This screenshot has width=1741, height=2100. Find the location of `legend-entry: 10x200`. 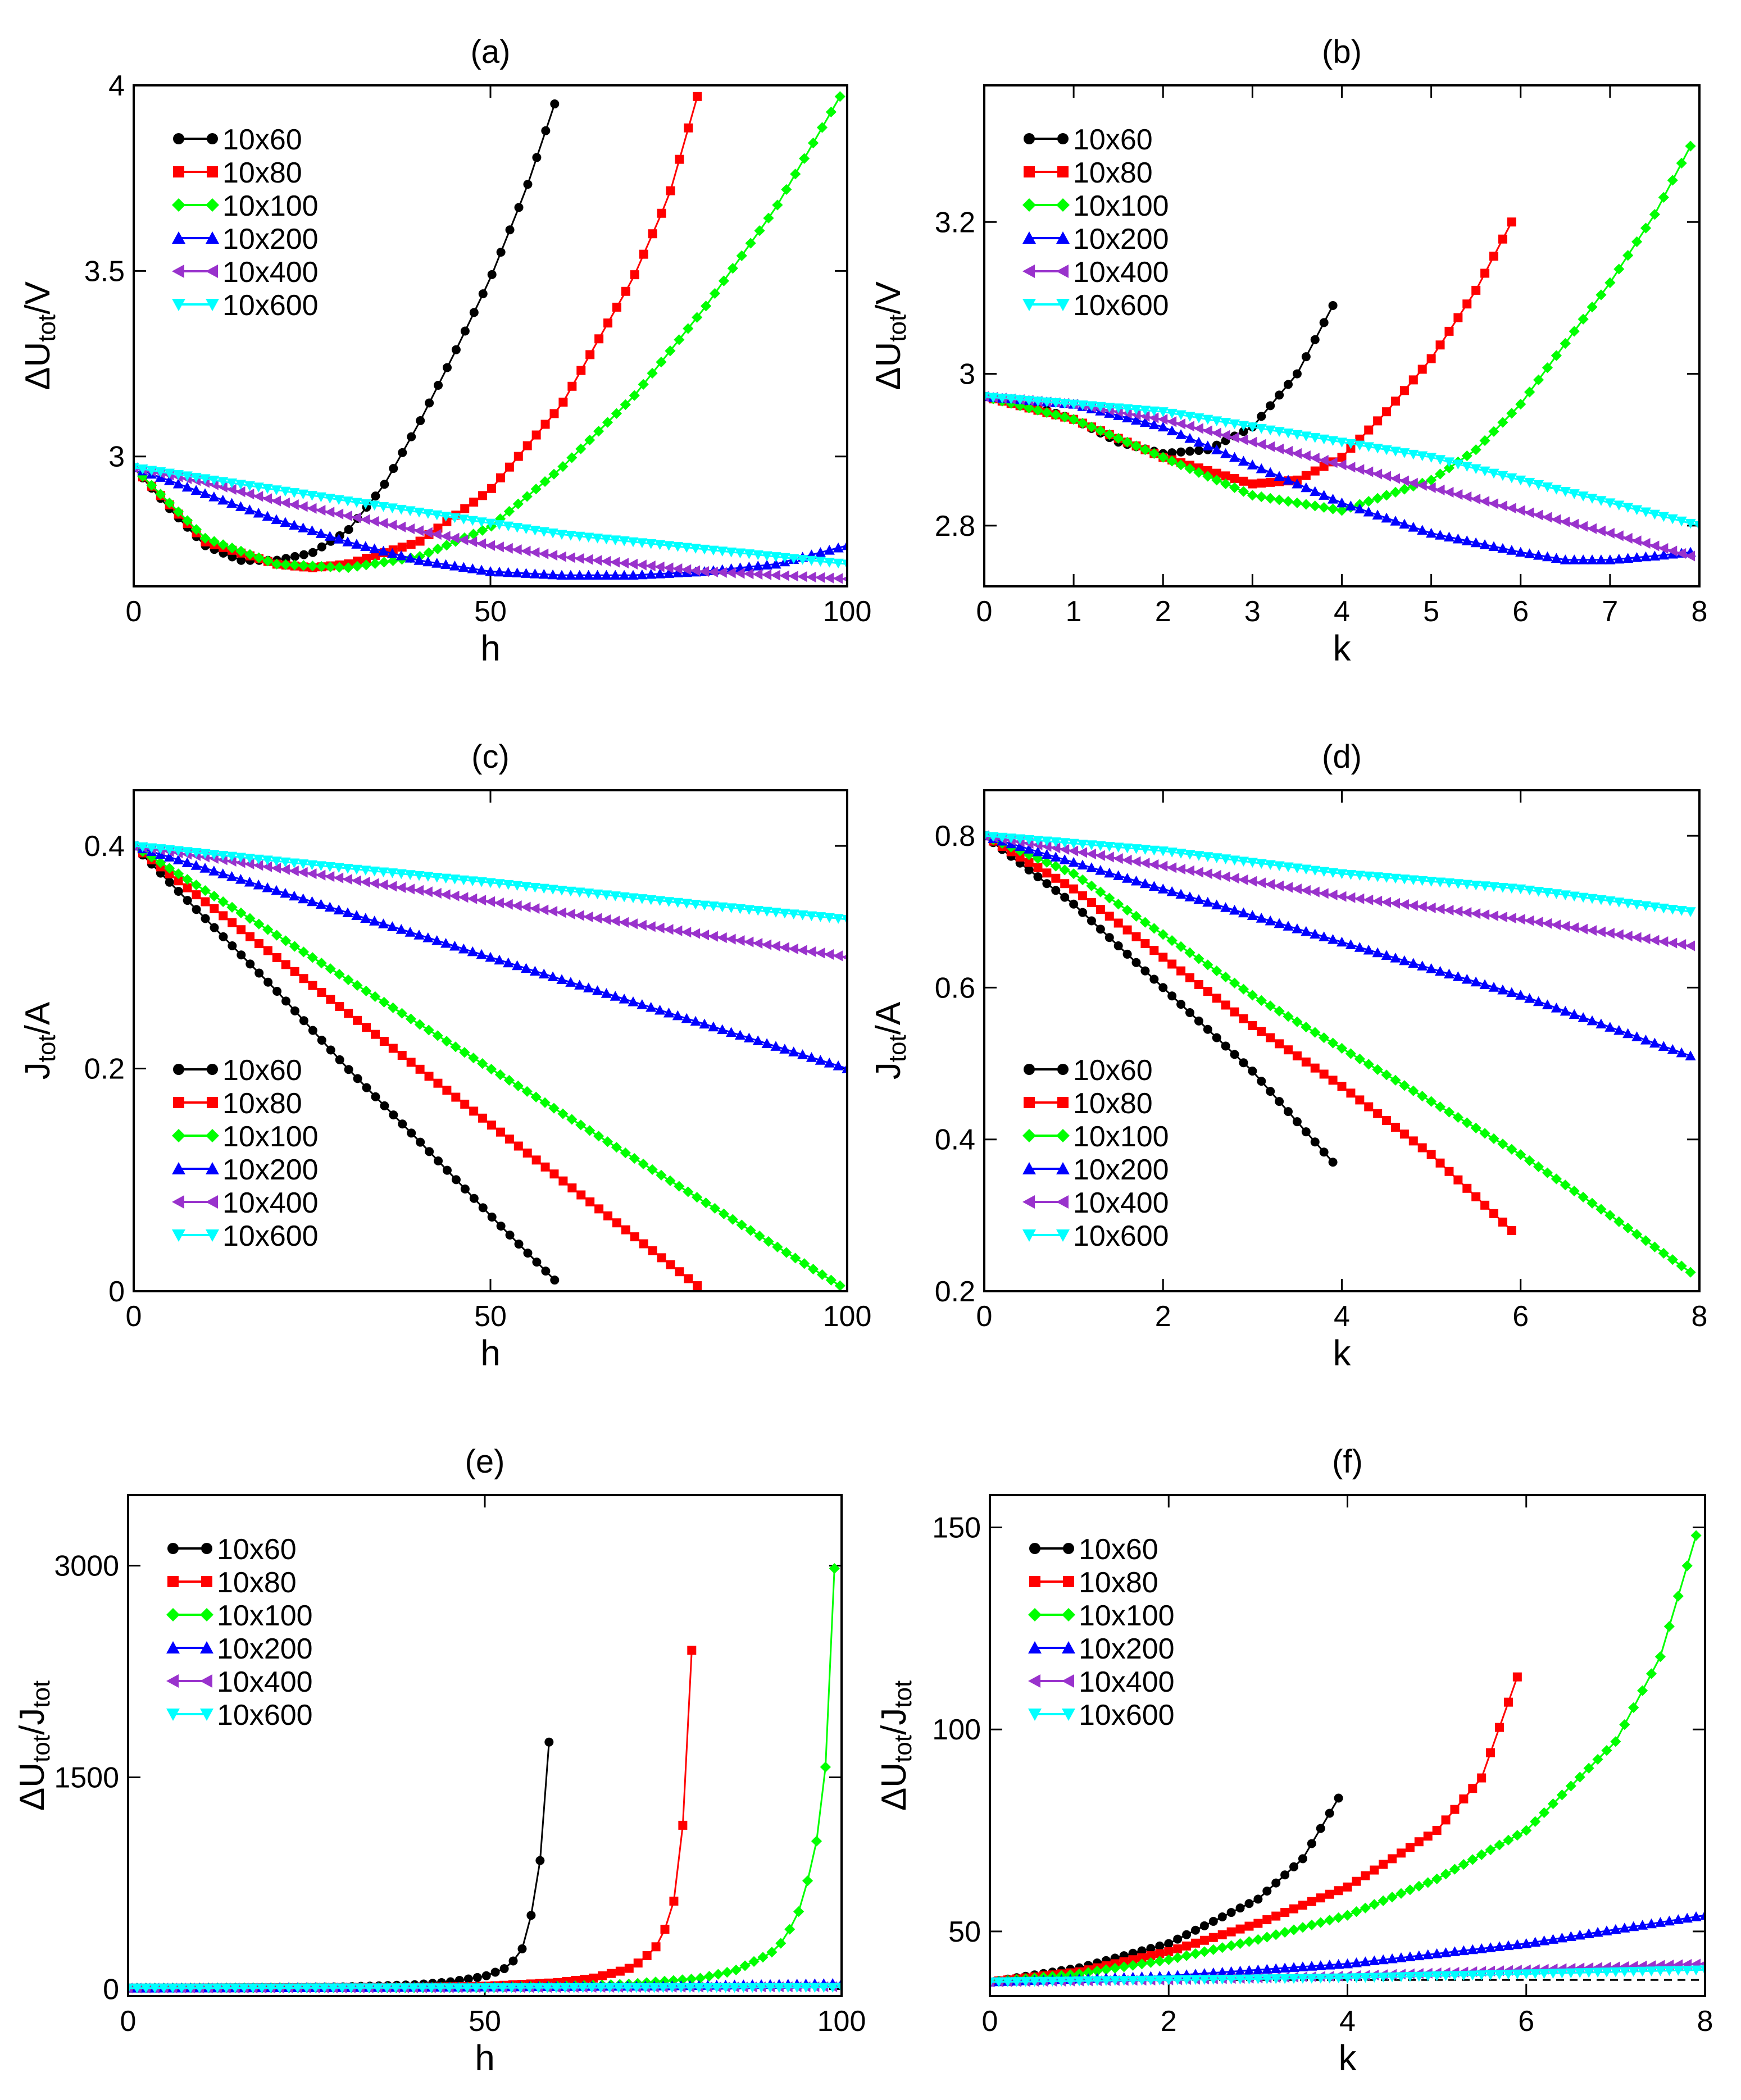

legend-entry: 10x200 is located at coordinates (1101, 1649).